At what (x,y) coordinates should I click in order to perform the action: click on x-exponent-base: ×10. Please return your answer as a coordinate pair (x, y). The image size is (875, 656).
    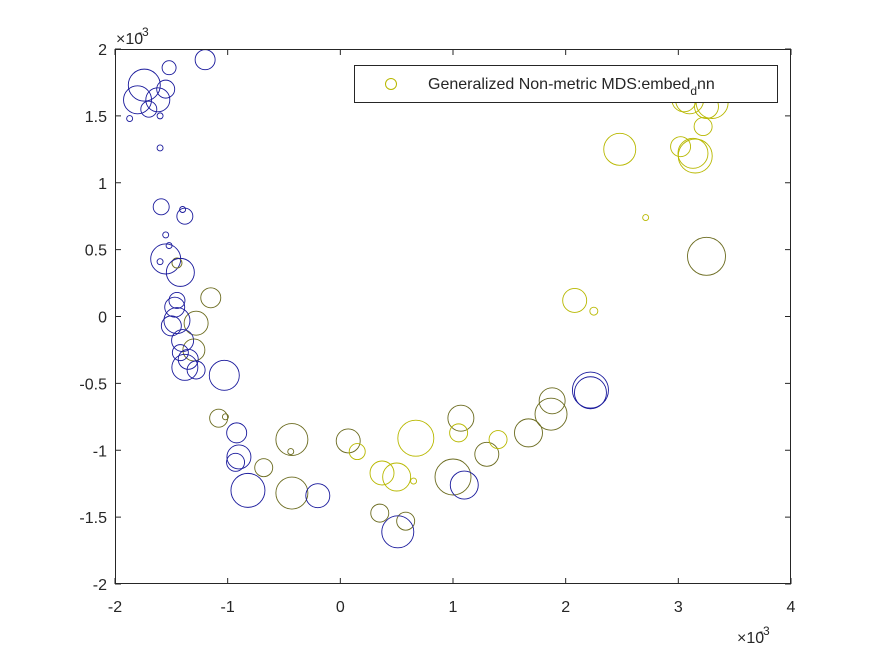
    Looking at the image, I should click on (750, 638).